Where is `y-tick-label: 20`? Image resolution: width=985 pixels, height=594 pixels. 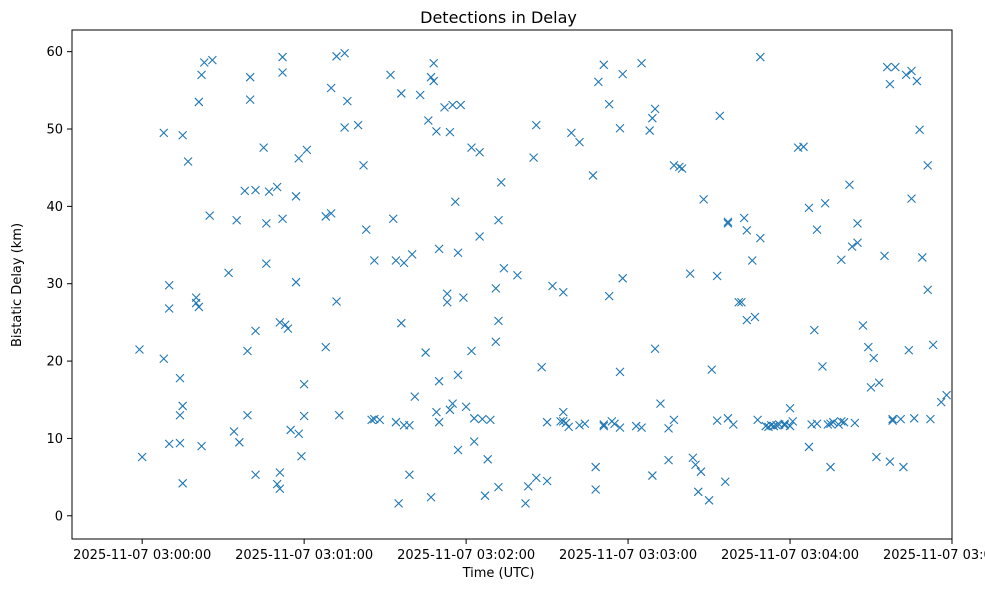
y-tick-label: 20 is located at coordinates (54, 362).